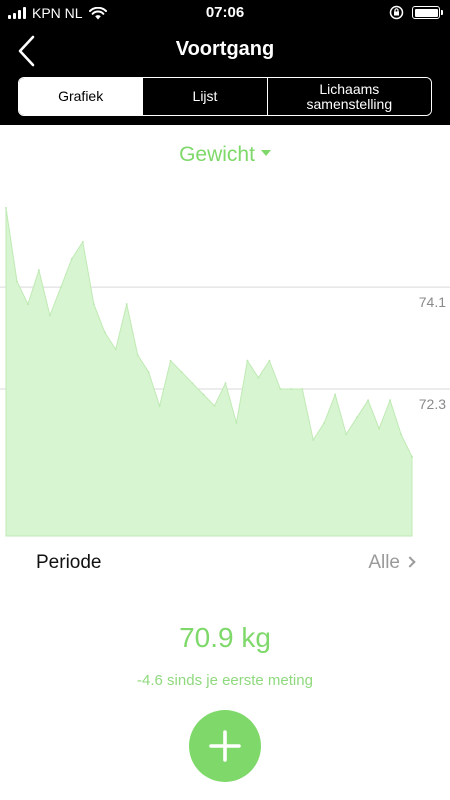 This screenshot has height=800, width=450. Describe the element at coordinates (396, 12) in the screenshot. I see `orientation-lock-icon` at that location.